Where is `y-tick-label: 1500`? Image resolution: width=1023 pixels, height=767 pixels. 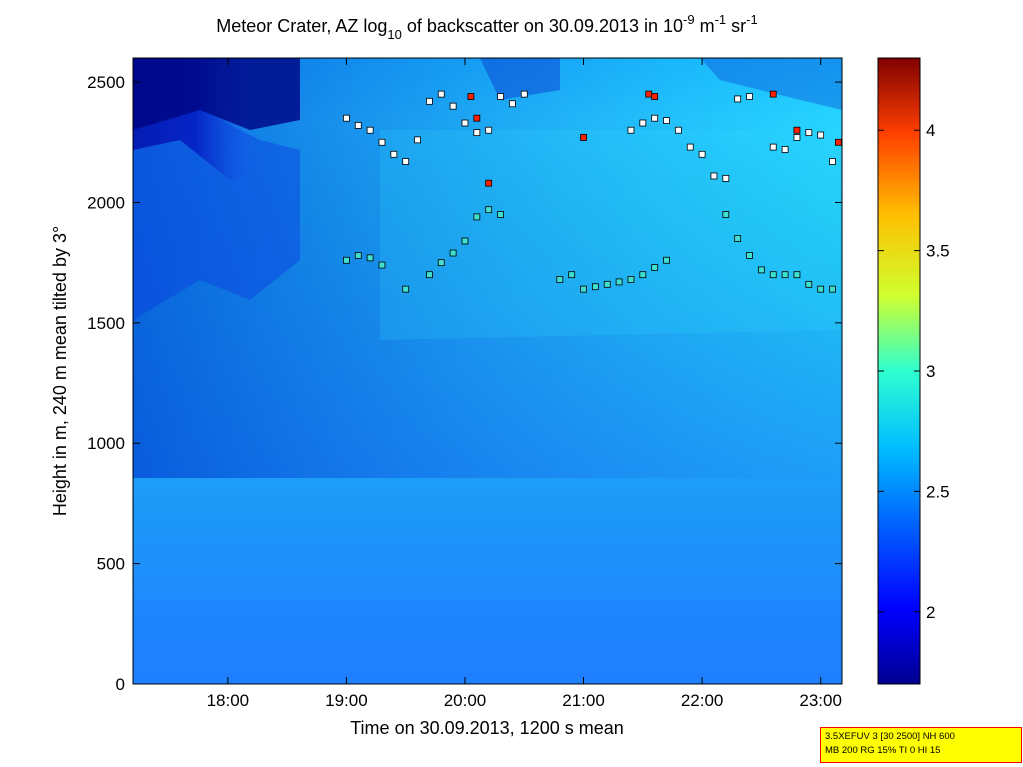
y-tick-label: 1500 is located at coordinates (106, 323).